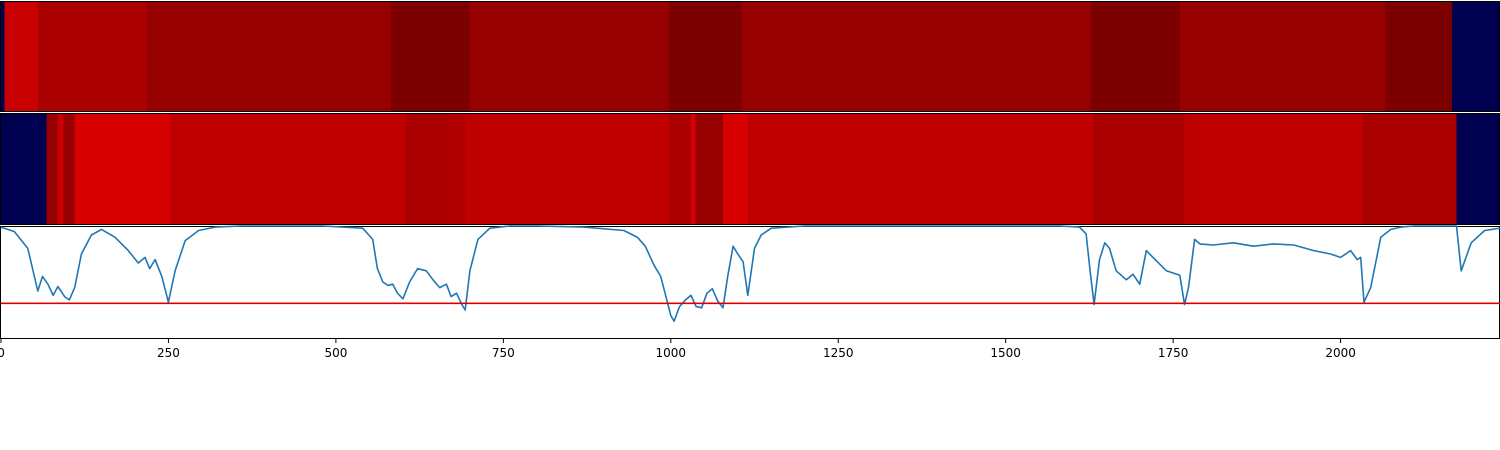  Describe the element at coordinates (503, 353) in the screenshot. I see `x-tick-label-750: 750` at that location.